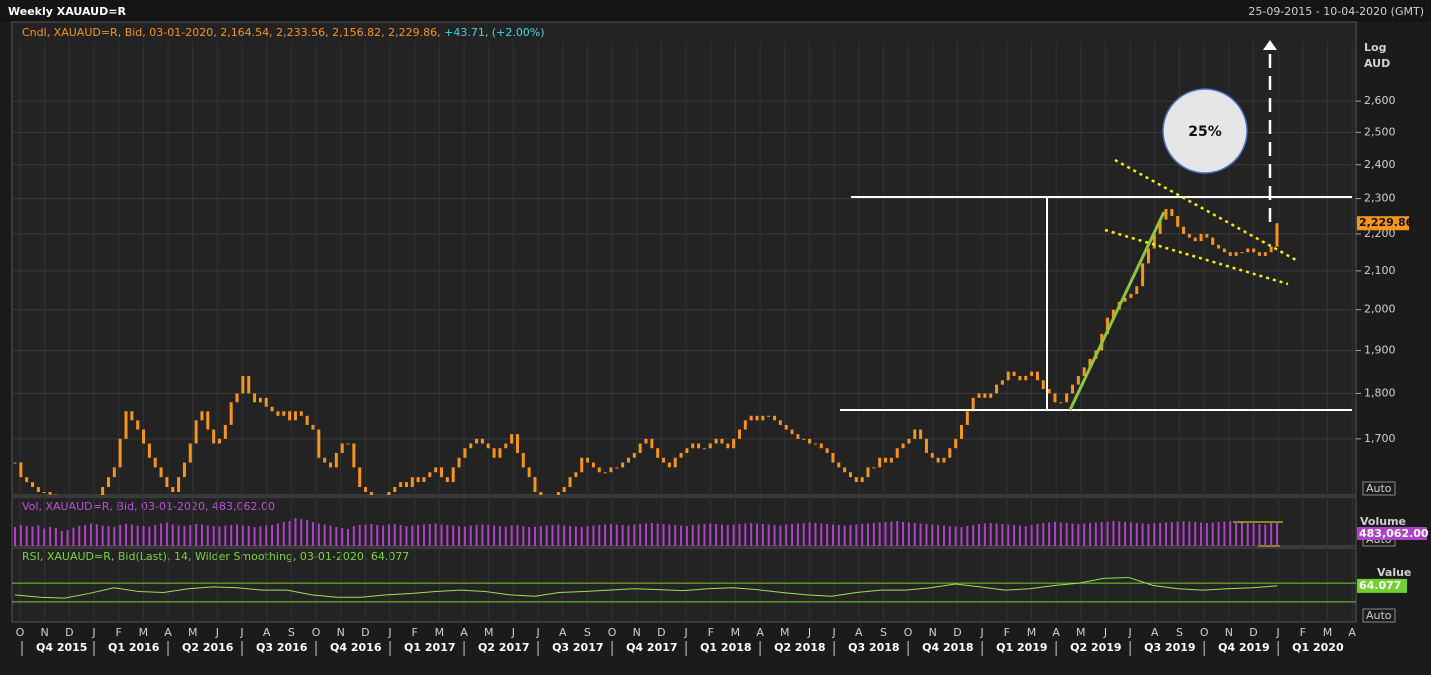 The height and width of the screenshot is (675, 1431). Describe the element at coordinates (1336, 11) in the screenshot. I see `date-range: 25-09-2015 - 10-04-2020 (GMT)` at that location.